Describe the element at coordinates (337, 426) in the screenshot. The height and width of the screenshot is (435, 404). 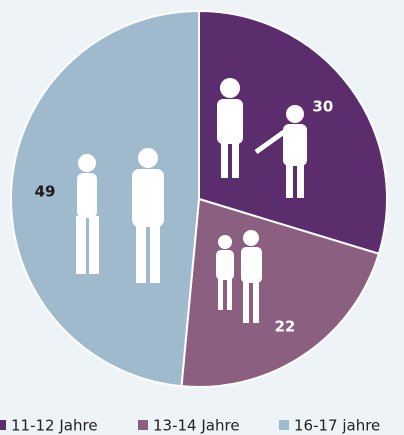
I see `legend-label: 16-17 jahre` at that location.